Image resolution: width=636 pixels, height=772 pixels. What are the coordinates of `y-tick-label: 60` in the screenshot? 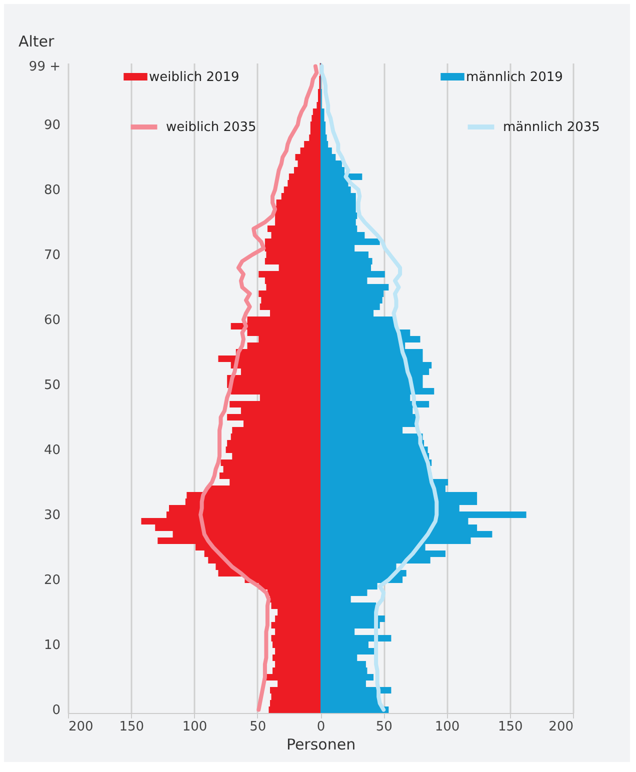 It's located at (52, 320).